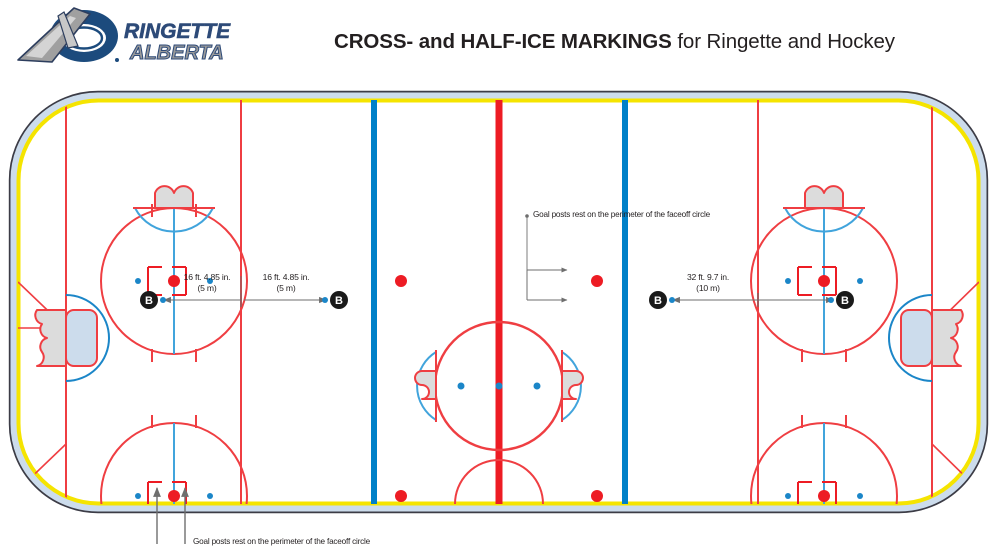  What do you see at coordinates (597, 281) in the screenshot?
I see `neutral-dot-top-right` at bounding box center [597, 281].